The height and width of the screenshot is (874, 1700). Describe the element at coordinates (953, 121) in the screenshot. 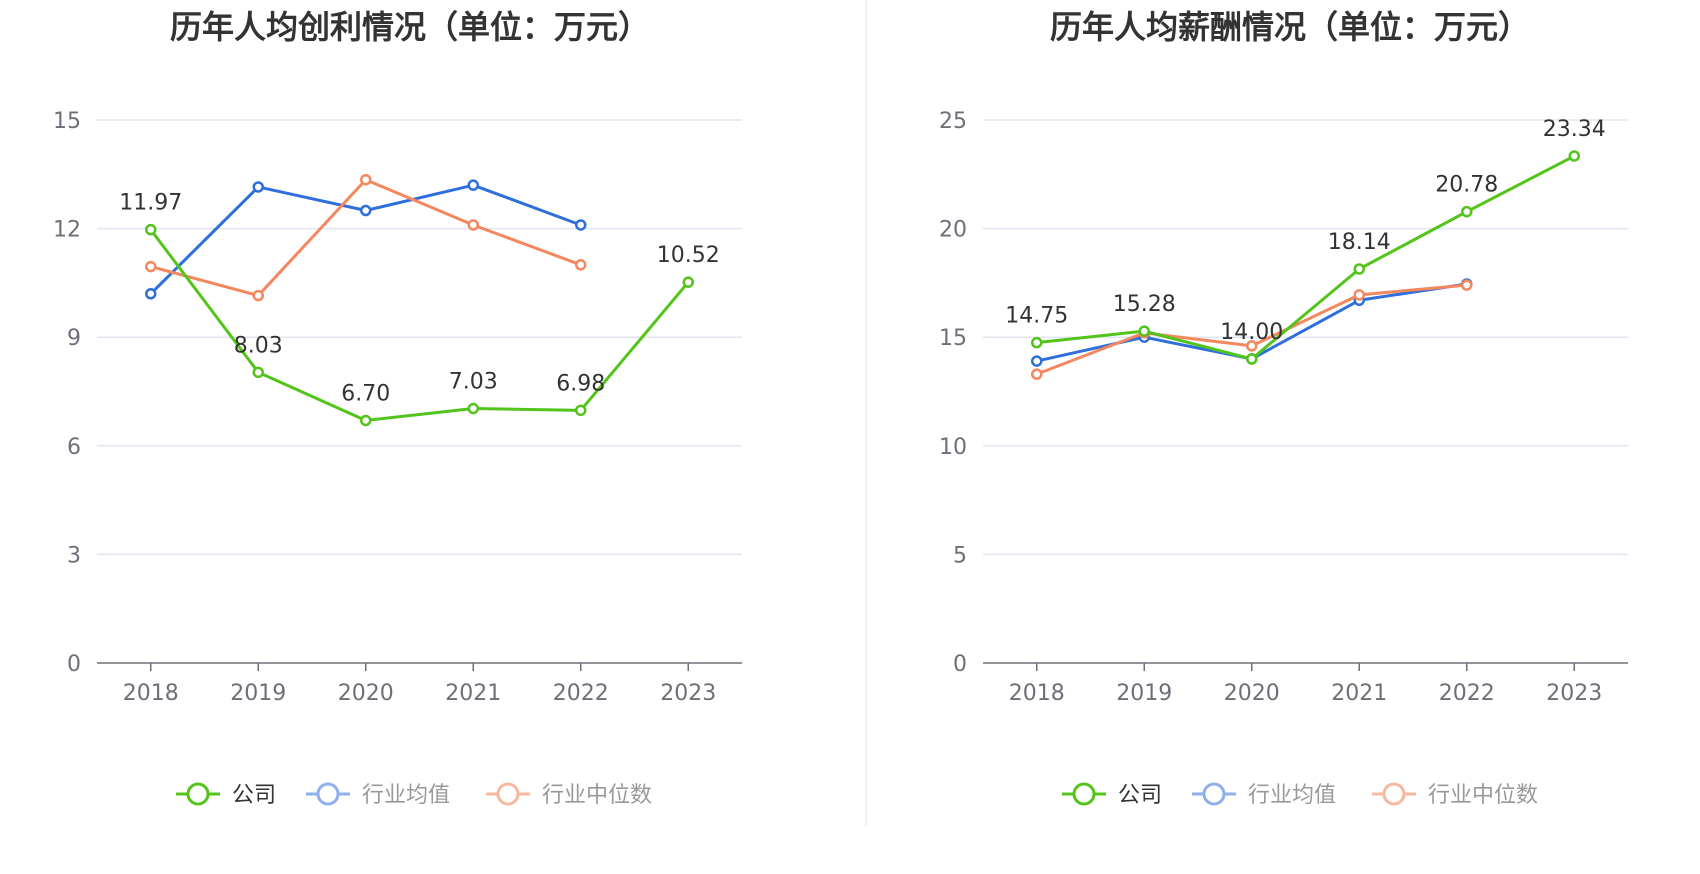

I see `y-tick-label: 25` at that location.